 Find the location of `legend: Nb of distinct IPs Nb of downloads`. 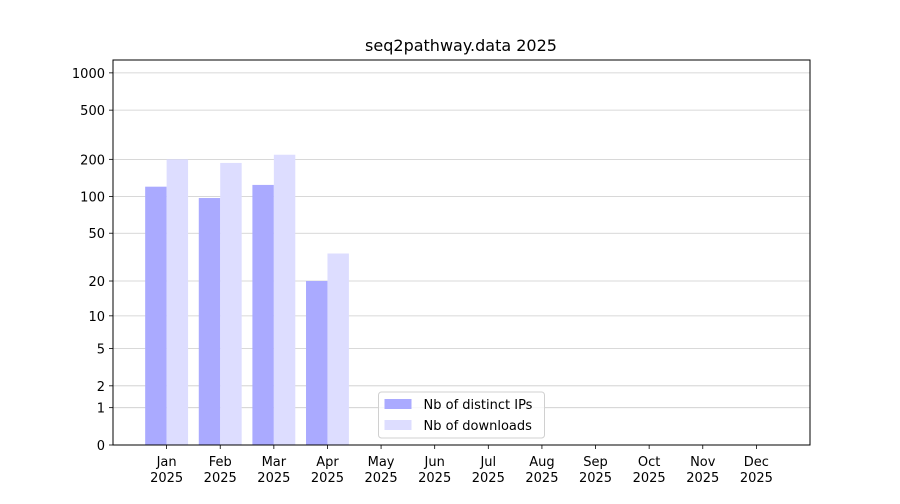

legend: Nb of distinct IPs Nb of downloads is located at coordinates (461, 415).